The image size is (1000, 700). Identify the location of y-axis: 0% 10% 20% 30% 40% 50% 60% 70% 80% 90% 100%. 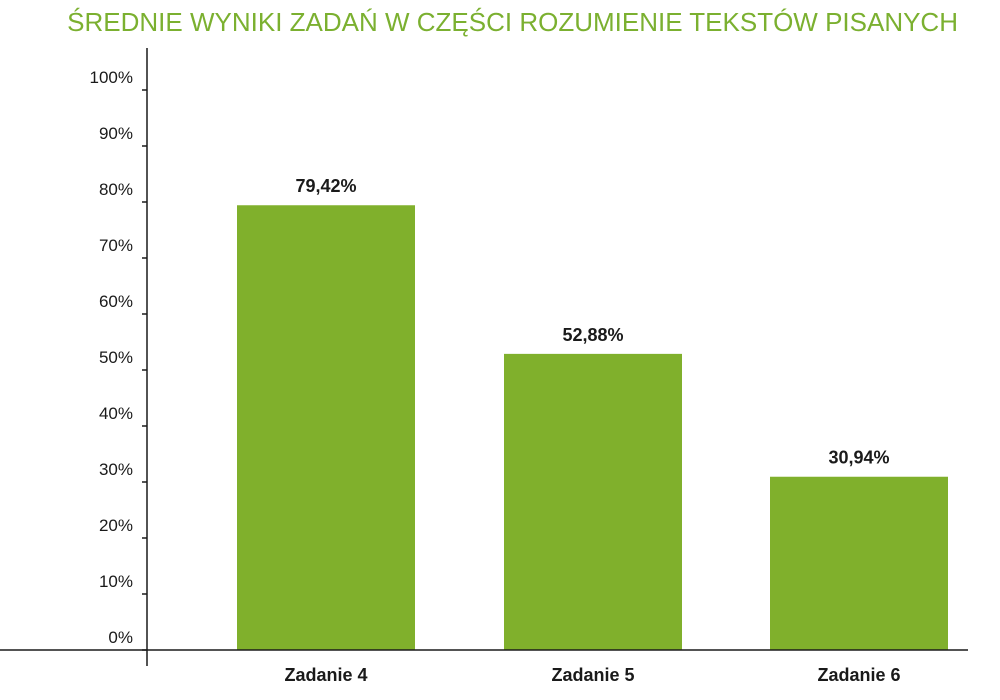
(119, 357).